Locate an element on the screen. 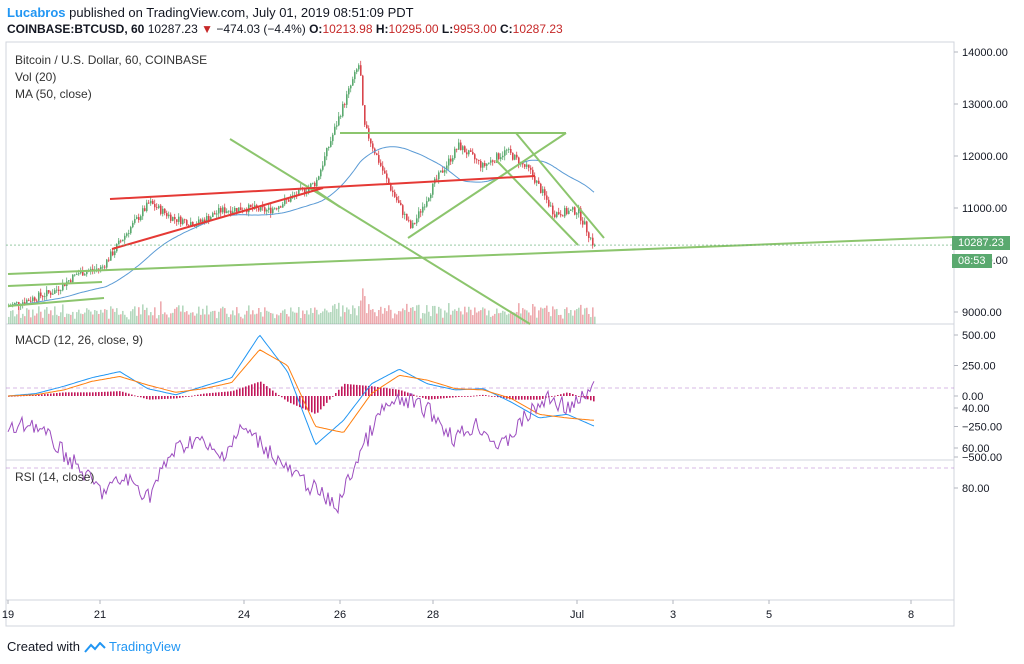 This screenshot has width=1024, height=664. macd-axis: 500.00 250.00 0.00 −250.00 −500.00 is located at coordinates (978, 397).